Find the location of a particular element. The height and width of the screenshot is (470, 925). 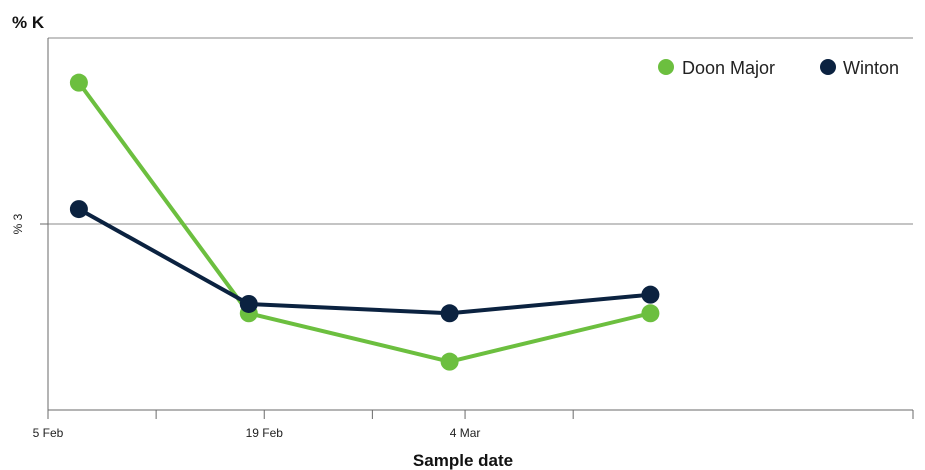

y-tick-label: % 3 is located at coordinates (18, 223).